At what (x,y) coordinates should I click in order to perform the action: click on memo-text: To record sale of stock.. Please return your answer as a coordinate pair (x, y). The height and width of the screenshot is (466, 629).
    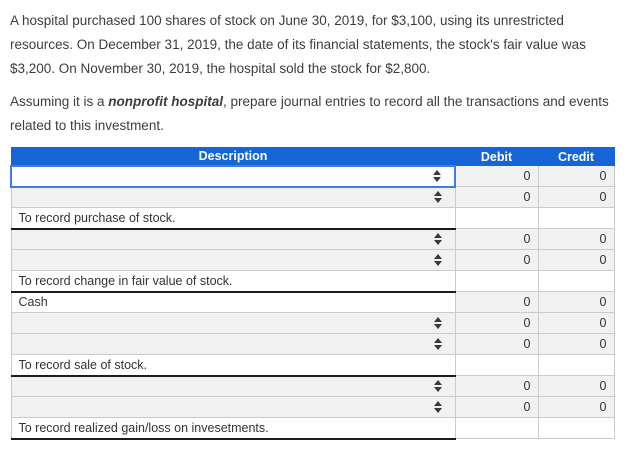
    Looking at the image, I should click on (233, 365).